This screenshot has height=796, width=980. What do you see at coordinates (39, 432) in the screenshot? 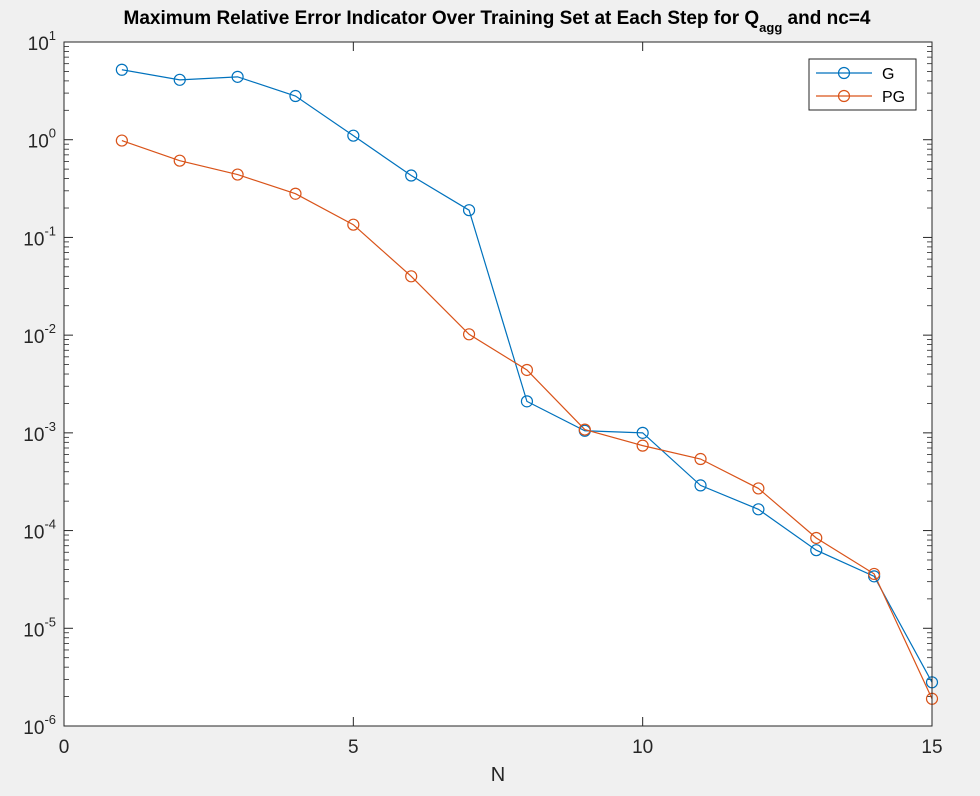
I see `y-tick-label: 10⁻³` at bounding box center [39, 432].